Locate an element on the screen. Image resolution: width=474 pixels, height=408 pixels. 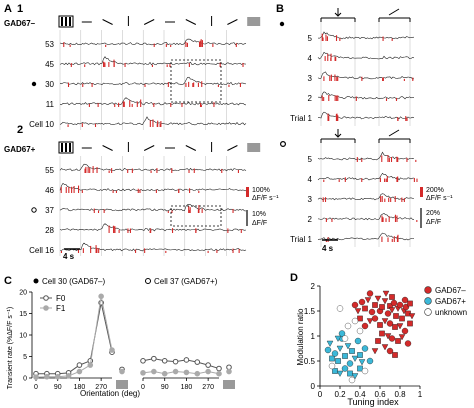
time-scale-label: 4 s is located at coordinates (69, 256).